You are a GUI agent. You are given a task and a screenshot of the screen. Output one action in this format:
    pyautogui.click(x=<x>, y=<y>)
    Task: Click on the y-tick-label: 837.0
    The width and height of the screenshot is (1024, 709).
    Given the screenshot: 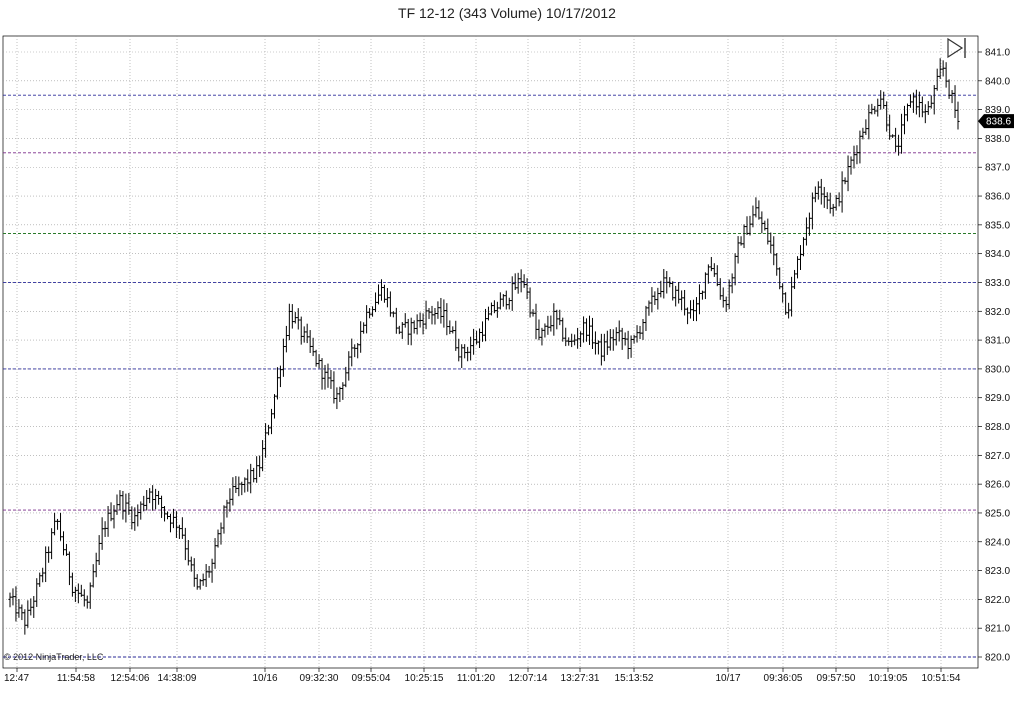 What is the action you would take?
    pyautogui.click(x=997, y=168)
    